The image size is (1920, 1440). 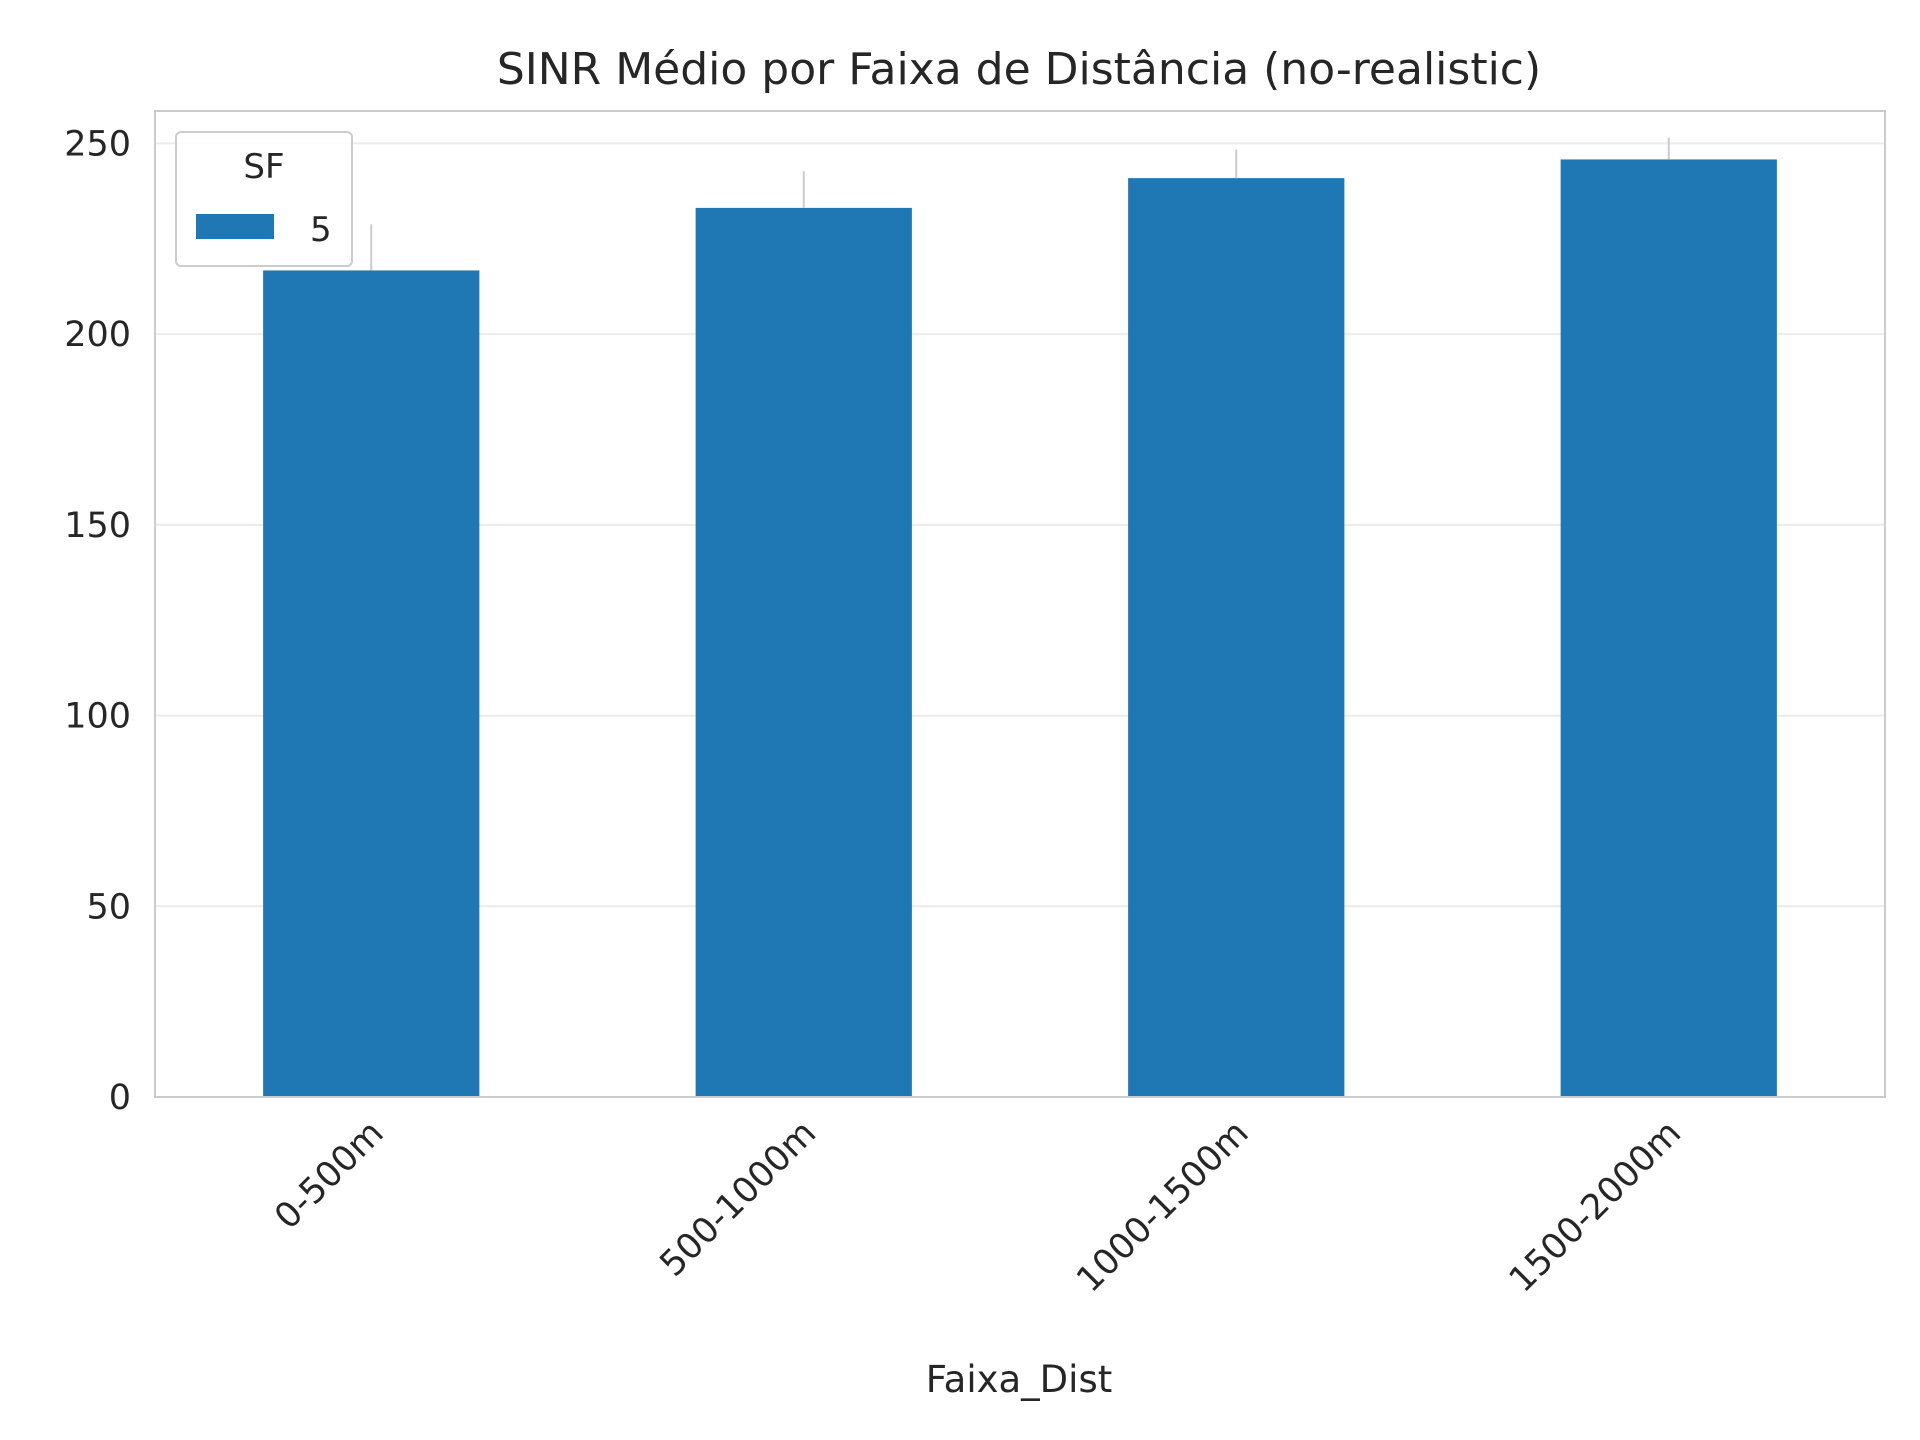 What do you see at coordinates (235, 226) in the screenshot?
I see `legend-swatch` at bounding box center [235, 226].